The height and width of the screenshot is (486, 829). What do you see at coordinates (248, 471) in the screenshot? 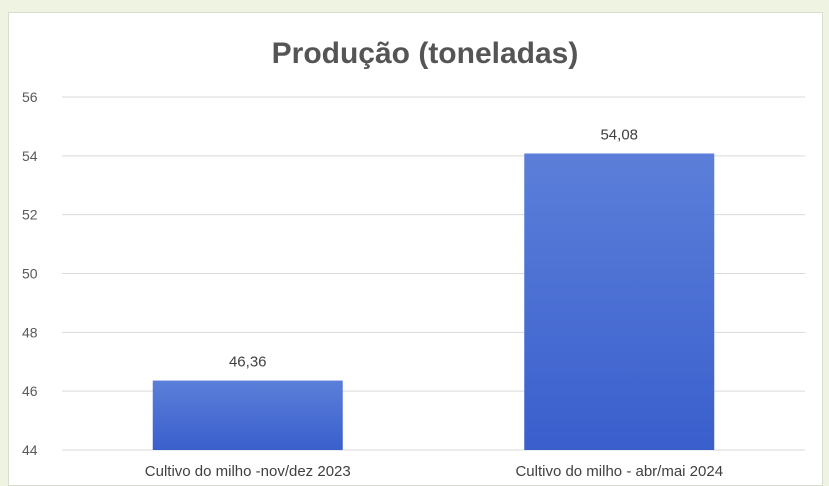
I see `x-category-label: Cultivo do milho -nov/dez 2023` at bounding box center [248, 471].